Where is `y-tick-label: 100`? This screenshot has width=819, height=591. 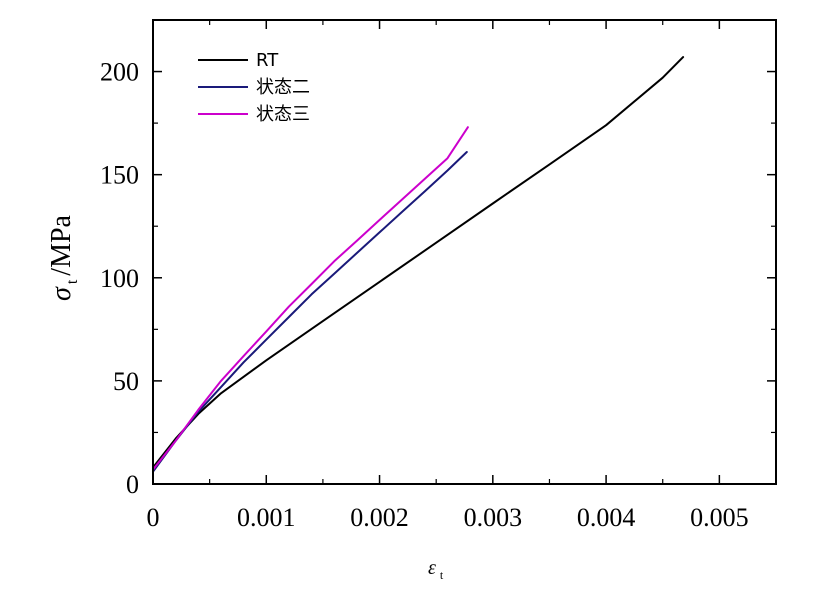
y-tick-label: 100 is located at coordinates (119, 278).